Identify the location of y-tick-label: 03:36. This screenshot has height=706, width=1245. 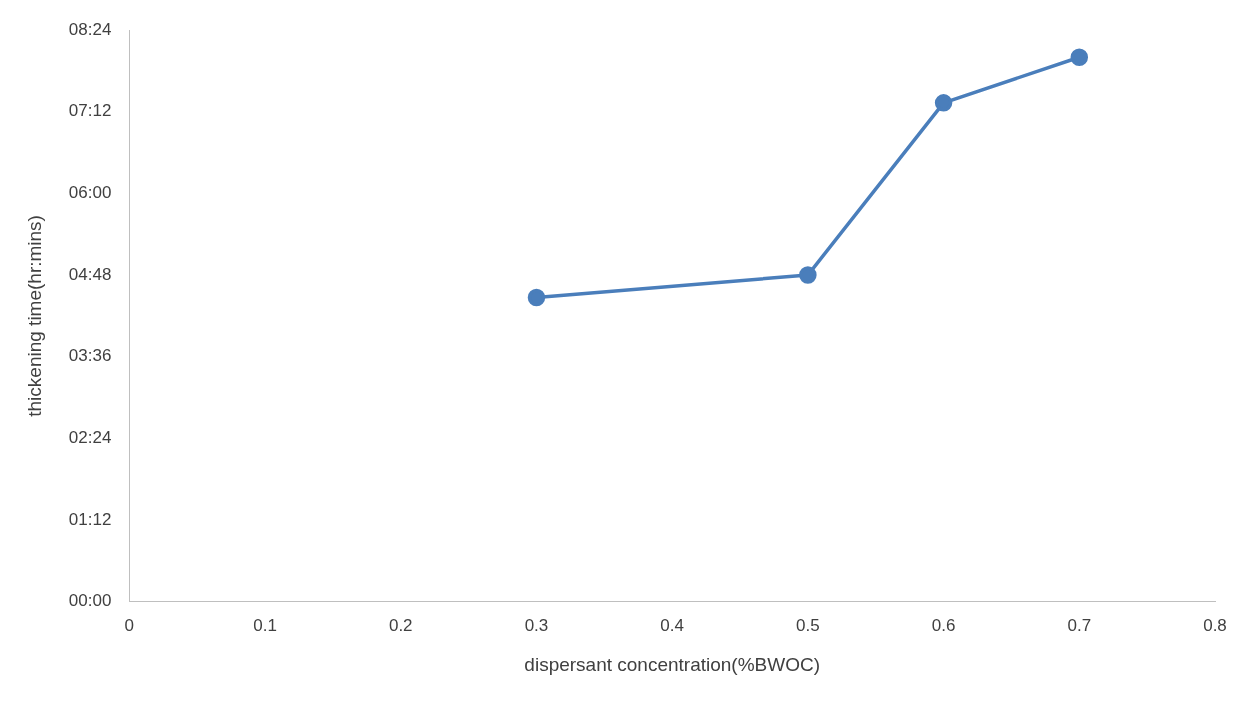
(90, 356).